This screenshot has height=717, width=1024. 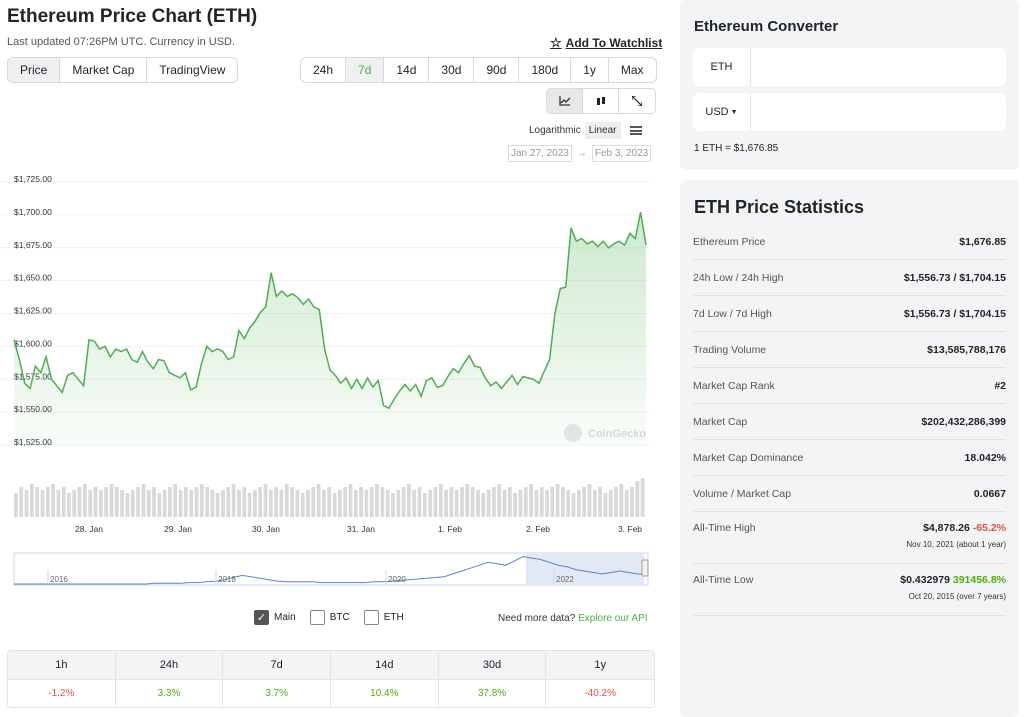 What do you see at coordinates (104, 70) in the screenshot?
I see `tab-market-cap: Market Cap` at bounding box center [104, 70].